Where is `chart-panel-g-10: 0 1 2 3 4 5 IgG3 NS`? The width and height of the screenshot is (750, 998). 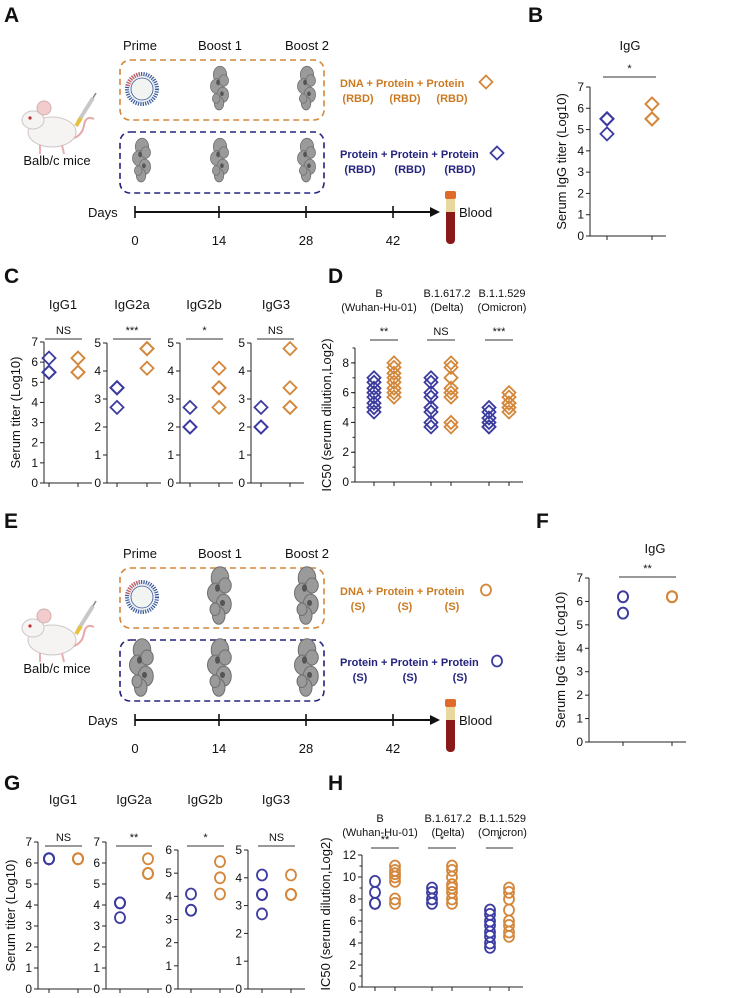 chart-panel-g-10: 0 1 2 3 4 5 IgG3 NS is located at coordinates (270, 894).